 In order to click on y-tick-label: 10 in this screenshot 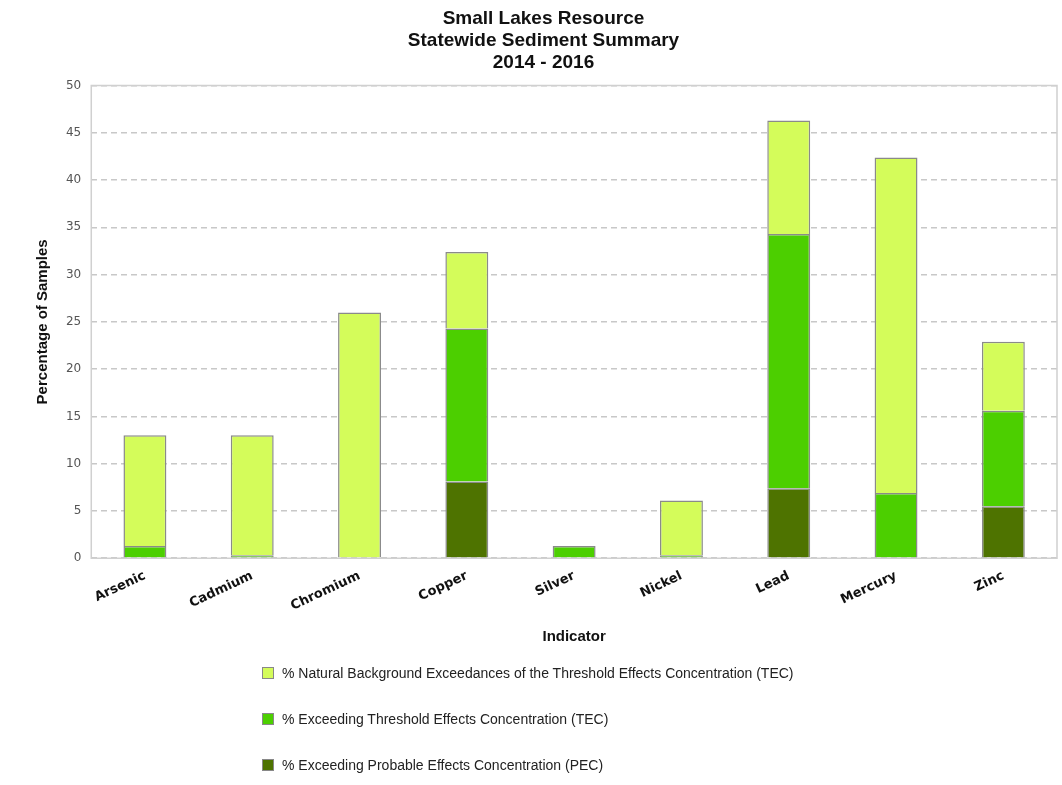, I will do `click(73, 462)`.